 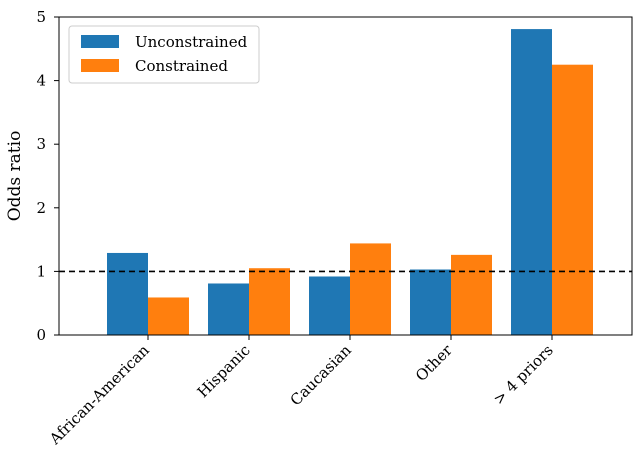 What do you see at coordinates (41, 335) in the screenshot?
I see `y-tick-label-0: 0` at bounding box center [41, 335].